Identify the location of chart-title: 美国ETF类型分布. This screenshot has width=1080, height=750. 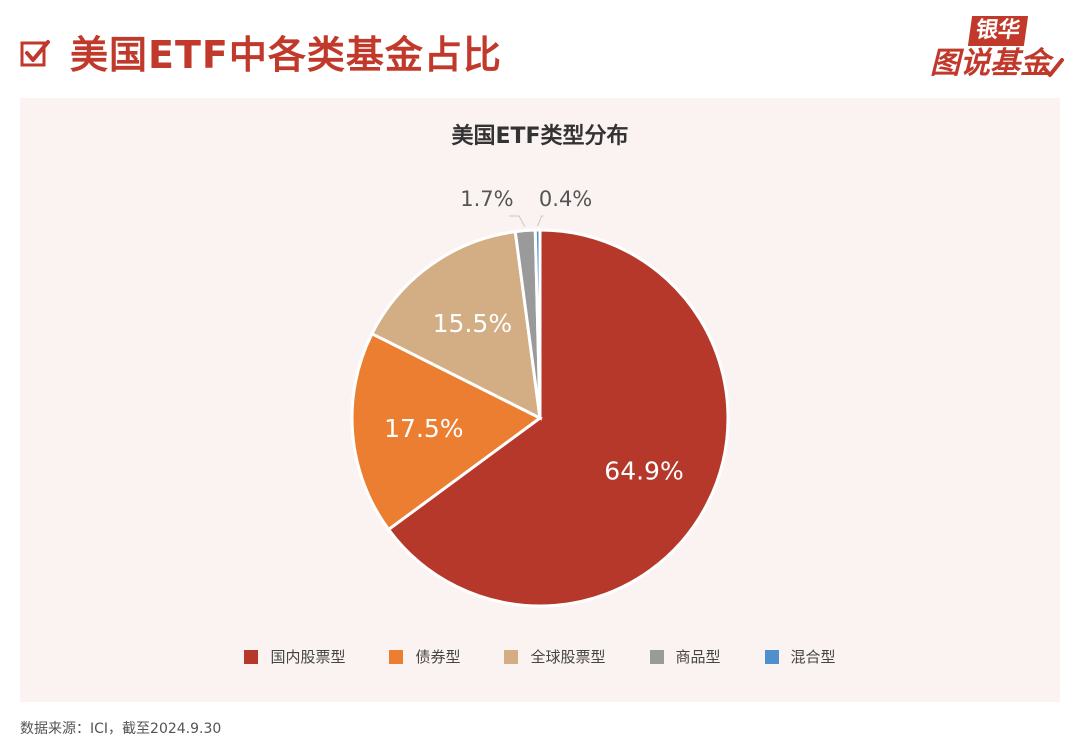
(540, 136).